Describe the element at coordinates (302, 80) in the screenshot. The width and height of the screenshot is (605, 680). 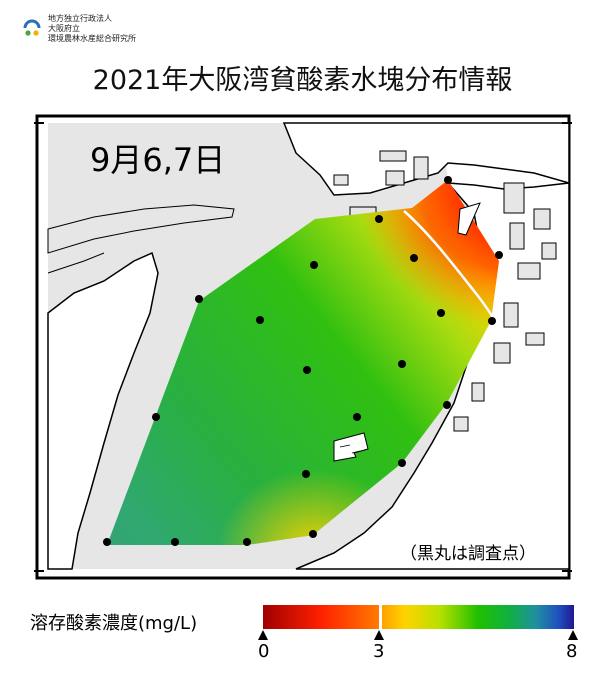
I see `page-title: 2021年大阪湾貧酸素水塊分布情報` at that location.